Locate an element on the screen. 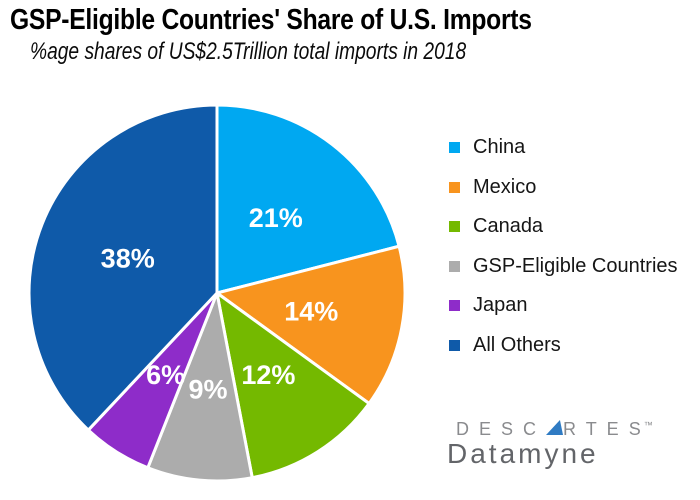  legend-swatch-all-others is located at coordinates (454, 345).